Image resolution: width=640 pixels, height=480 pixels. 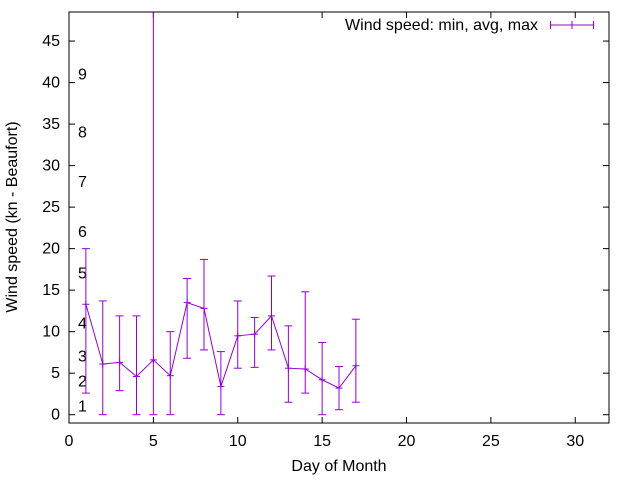 What do you see at coordinates (572, 25) in the screenshot?
I see `errorbar-sample-icon` at bounding box center [572, 25].